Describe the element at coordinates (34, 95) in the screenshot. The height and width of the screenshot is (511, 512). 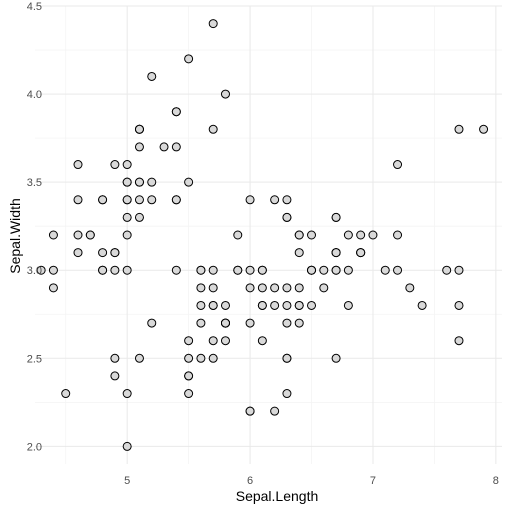
I see `y-tick-label: 4.0` at that location.